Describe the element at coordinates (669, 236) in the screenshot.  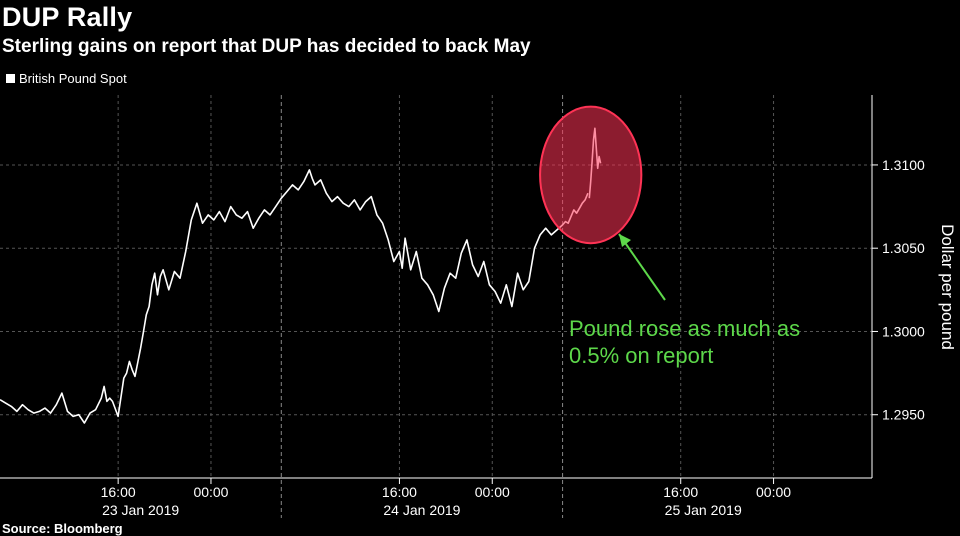
I see `annotations: Pound rose as much as0.5% on report` at that location.